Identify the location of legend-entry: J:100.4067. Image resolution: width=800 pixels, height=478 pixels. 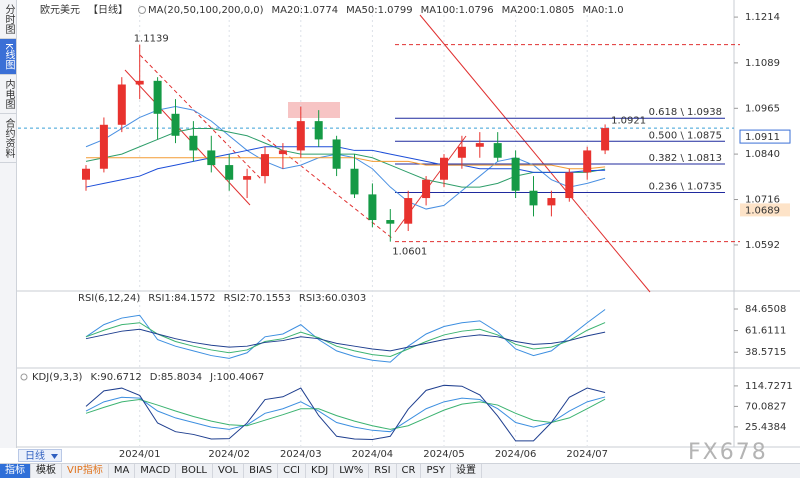
(236, 377).